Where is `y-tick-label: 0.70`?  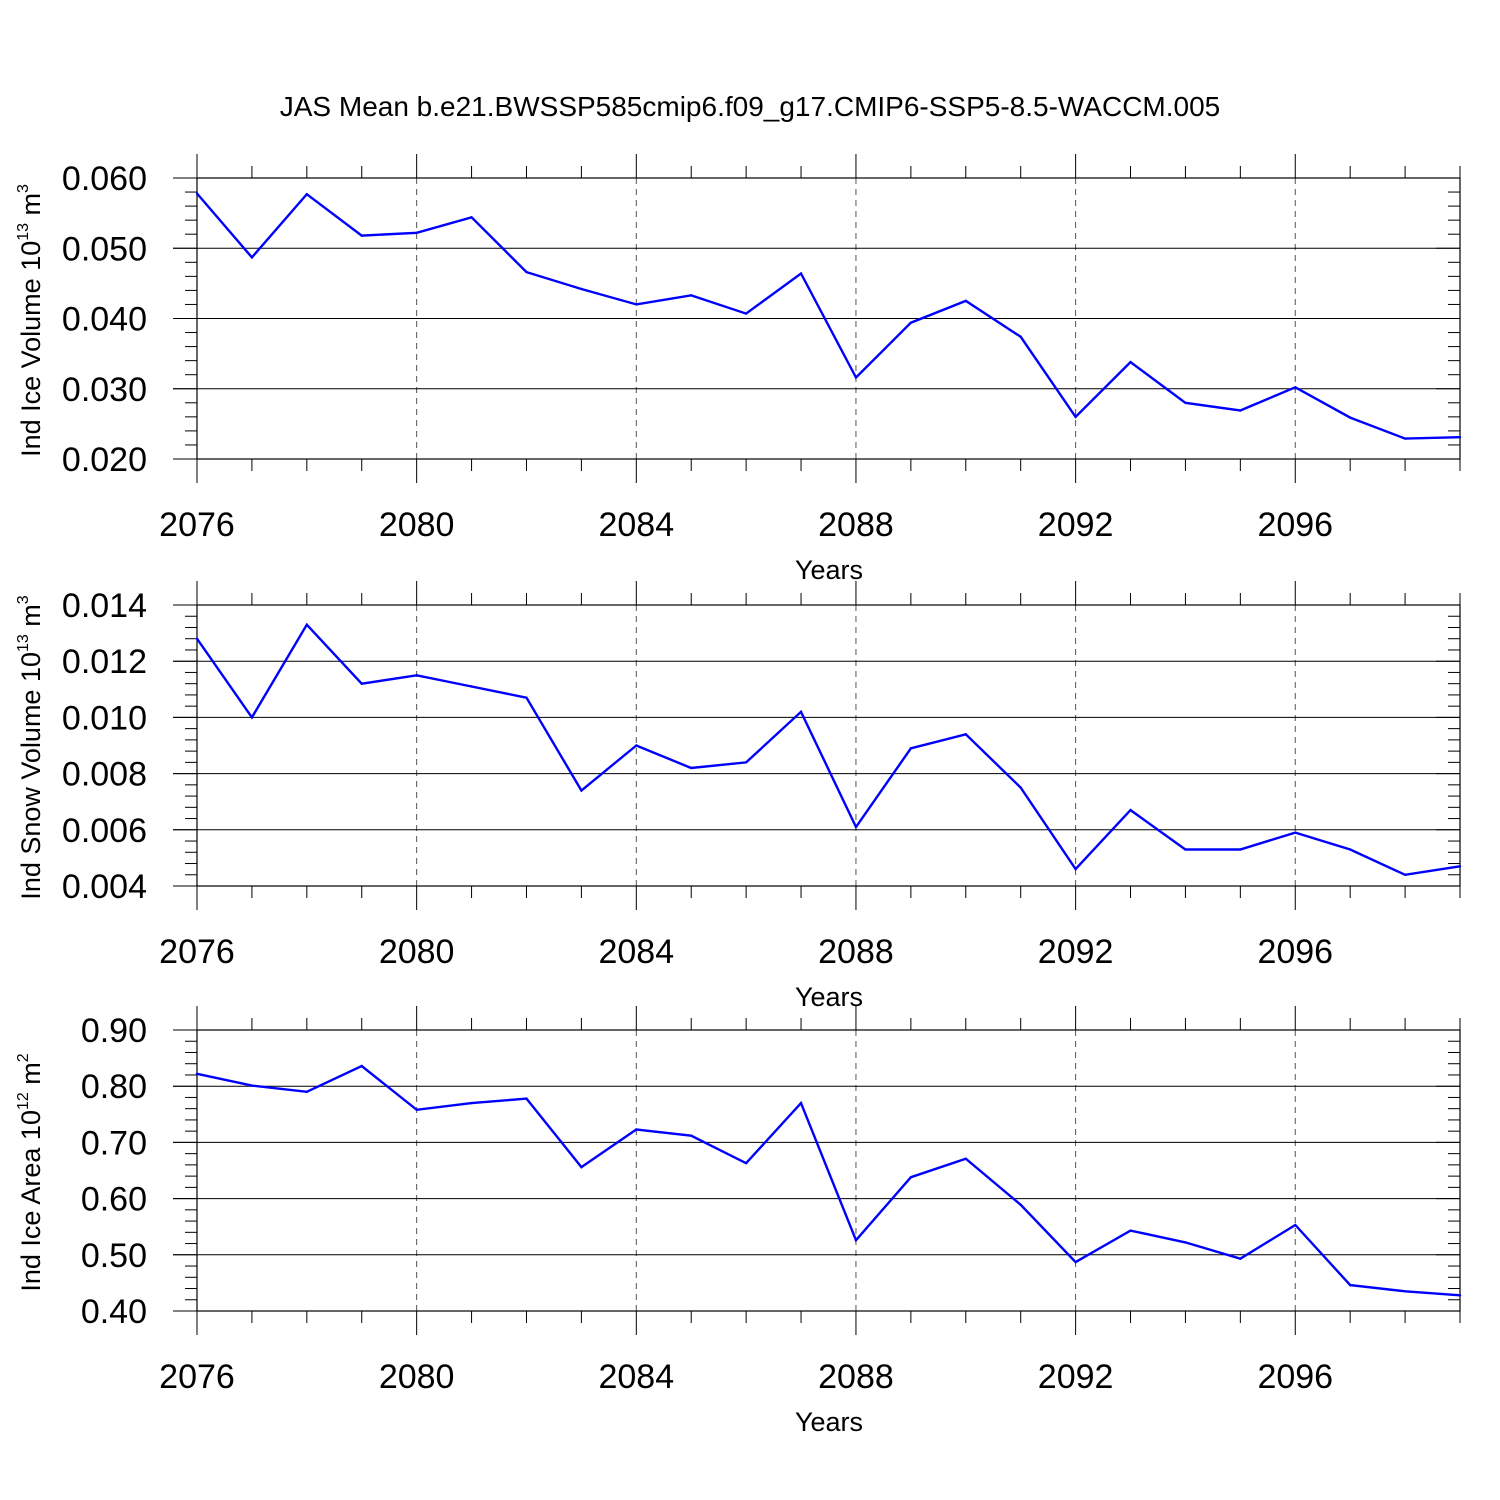
y-tick-label: 0.70 is located at coordinates (114, 1143).